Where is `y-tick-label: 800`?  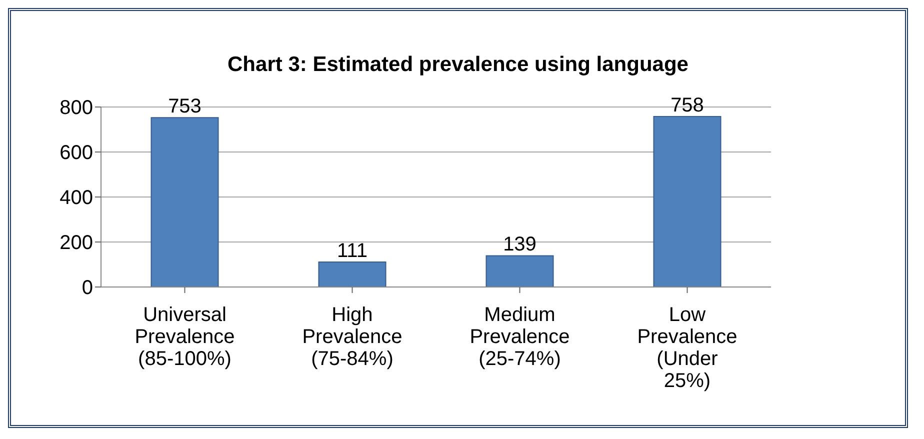
y-tick-label: 800 is located at coordinates (76, 108).